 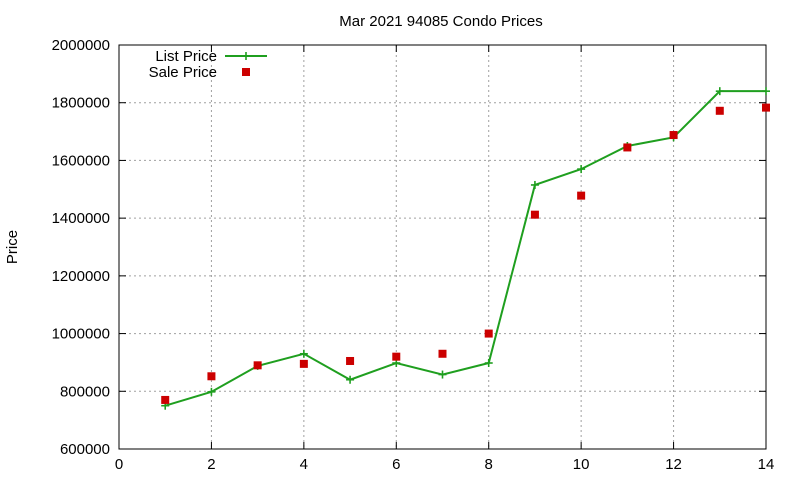 I want to click on y-axis-title: Price, so click(x=12, y=247).